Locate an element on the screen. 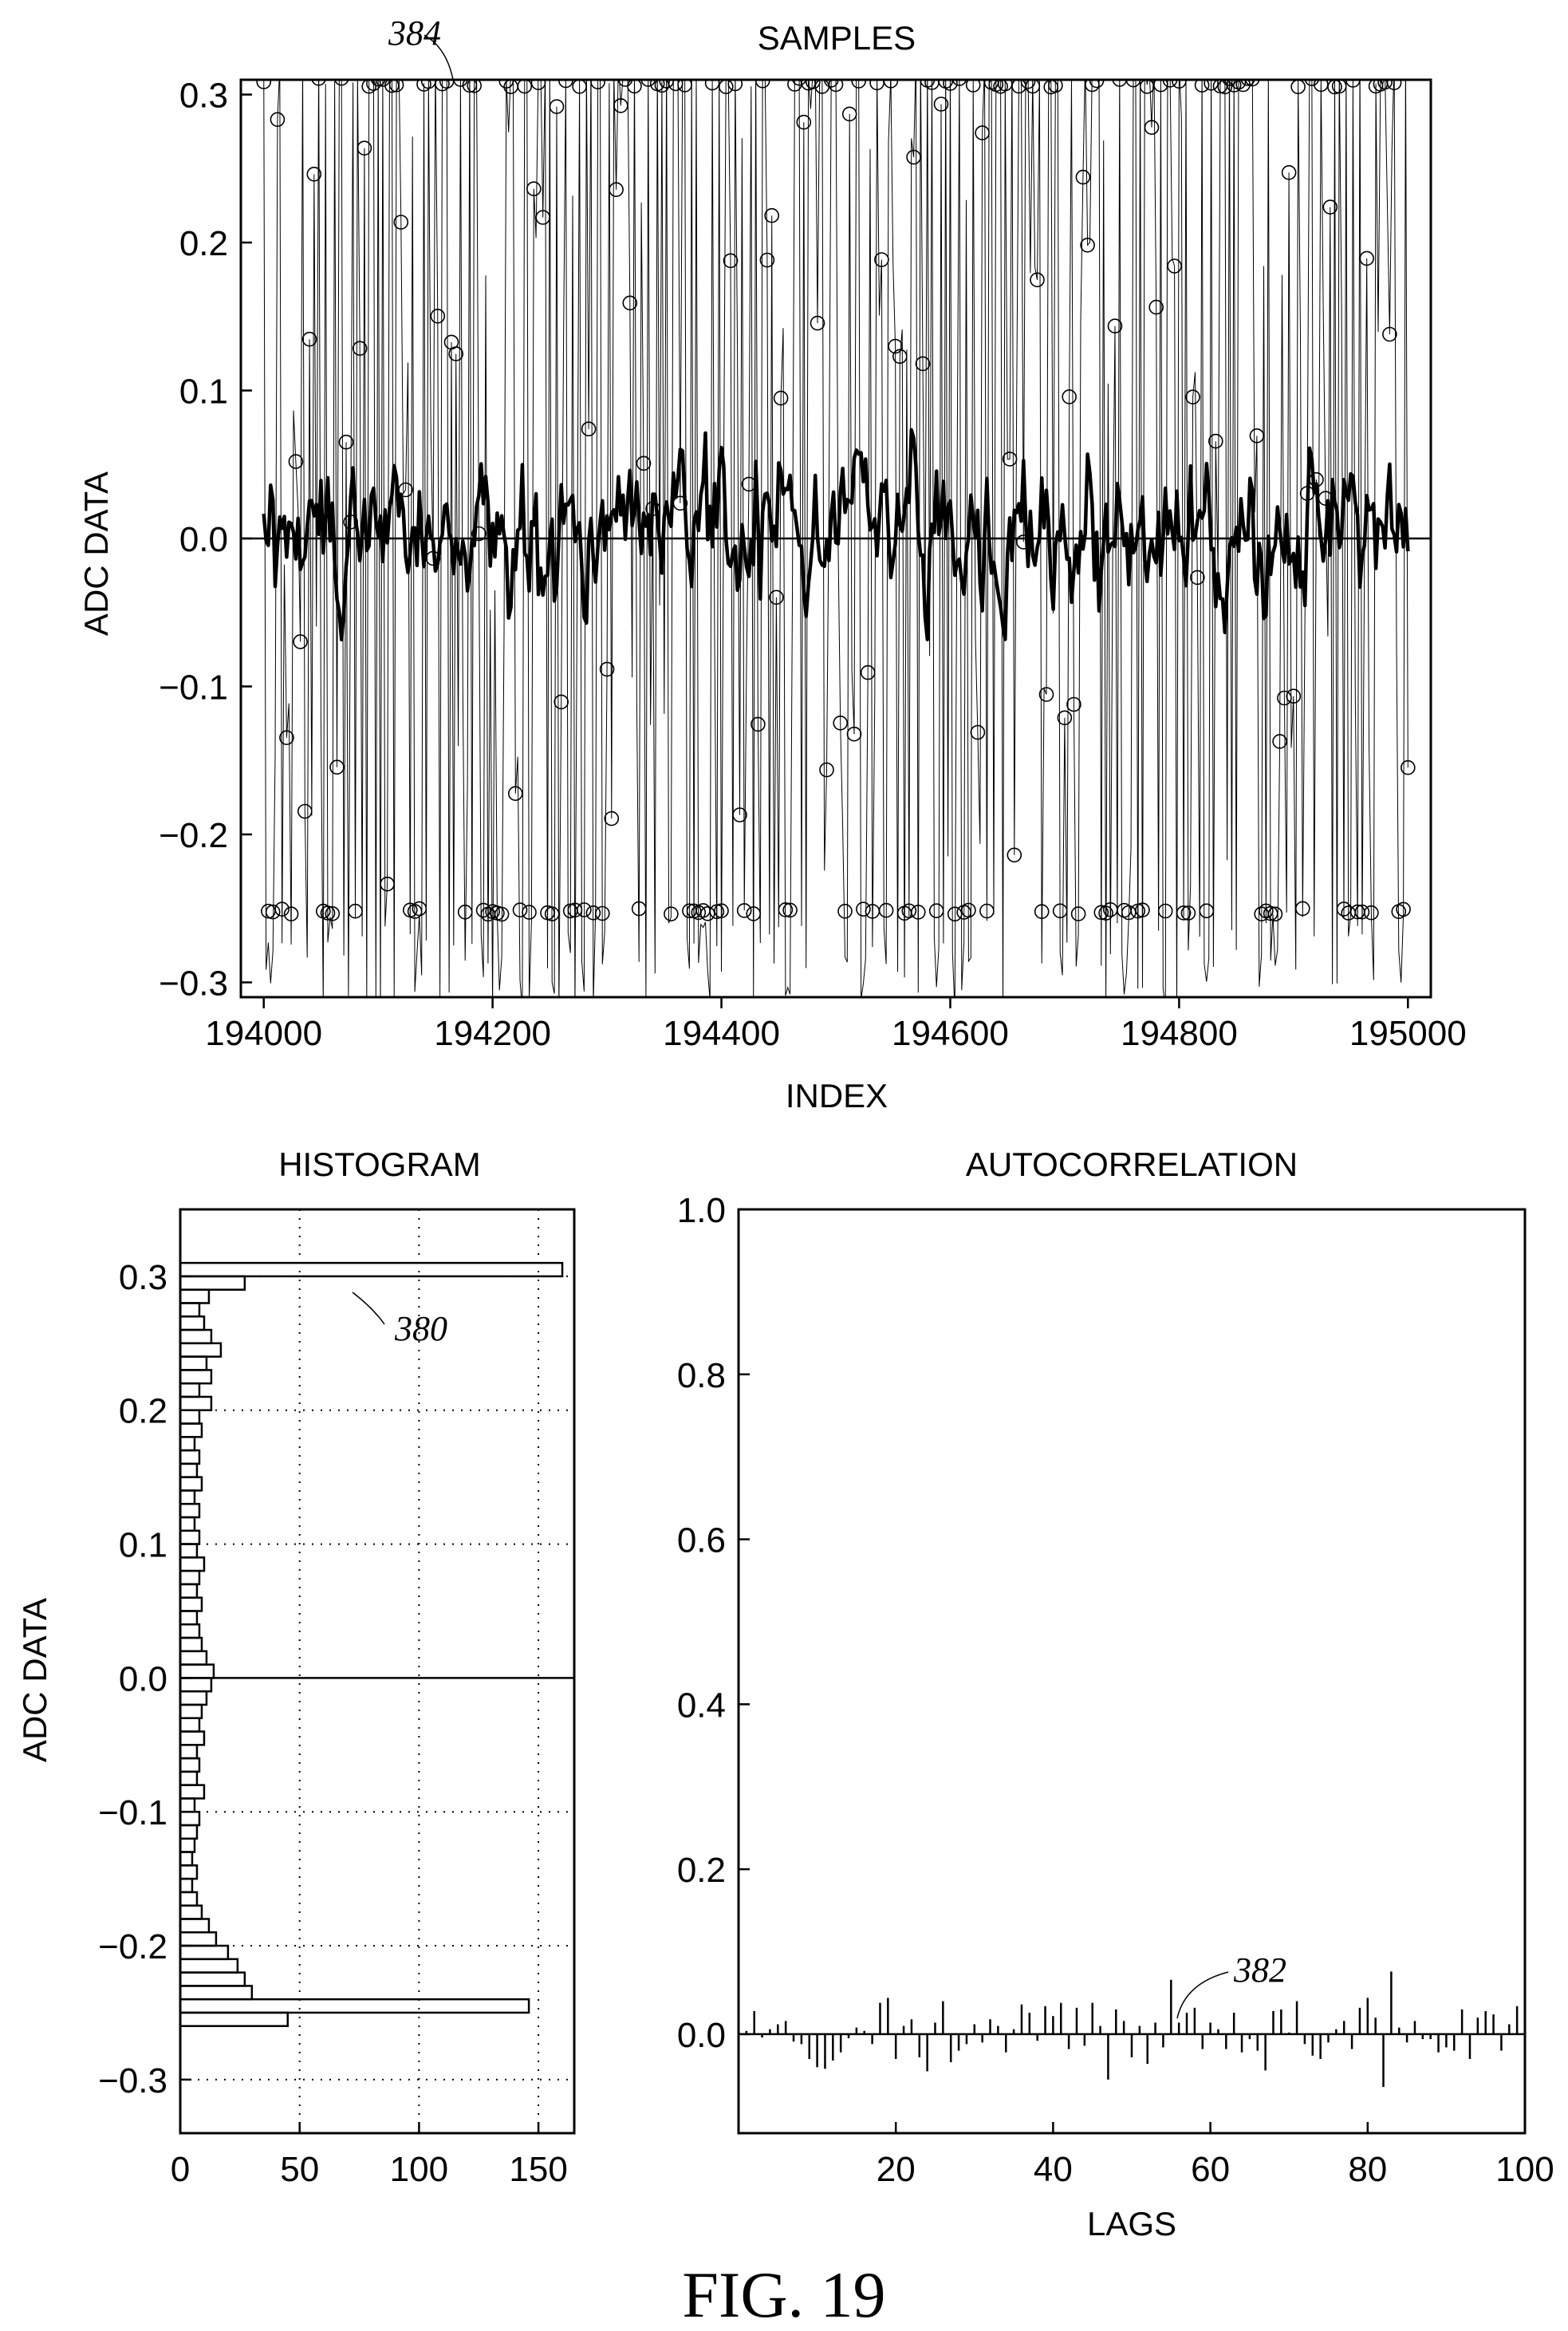 Image resolution: width=1568 pixels, height=2331 pixels. samples-xtick-label: 194200 is located at coordinates (492, 1033).